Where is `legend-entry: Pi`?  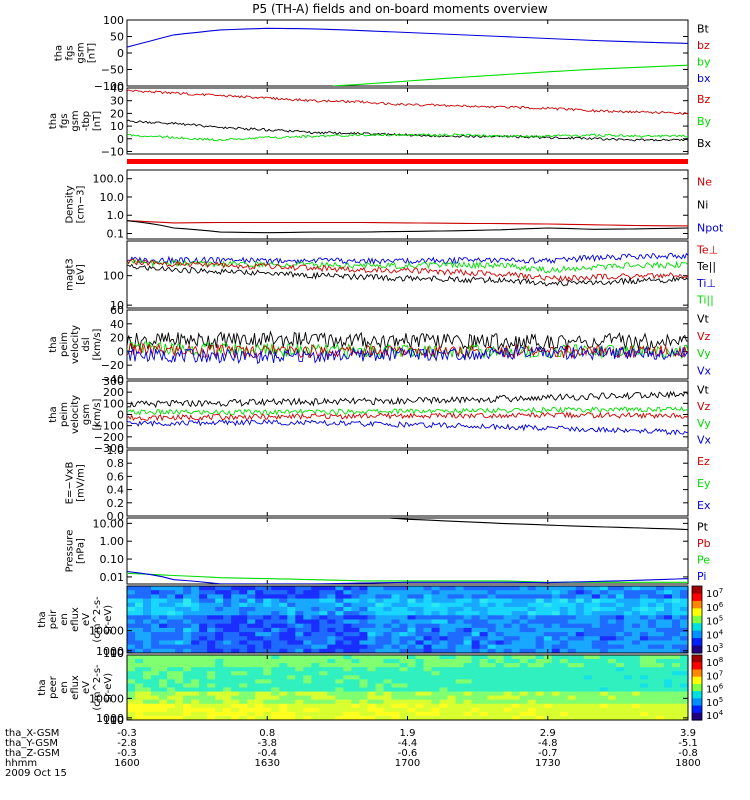 legend-entry: Pi is located at coordinates (701, 576).